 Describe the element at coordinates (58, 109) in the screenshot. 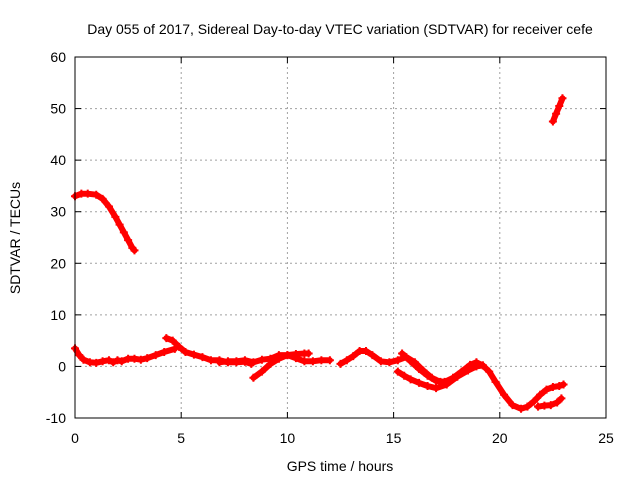

I see `y-tick-label: 50` at that location.